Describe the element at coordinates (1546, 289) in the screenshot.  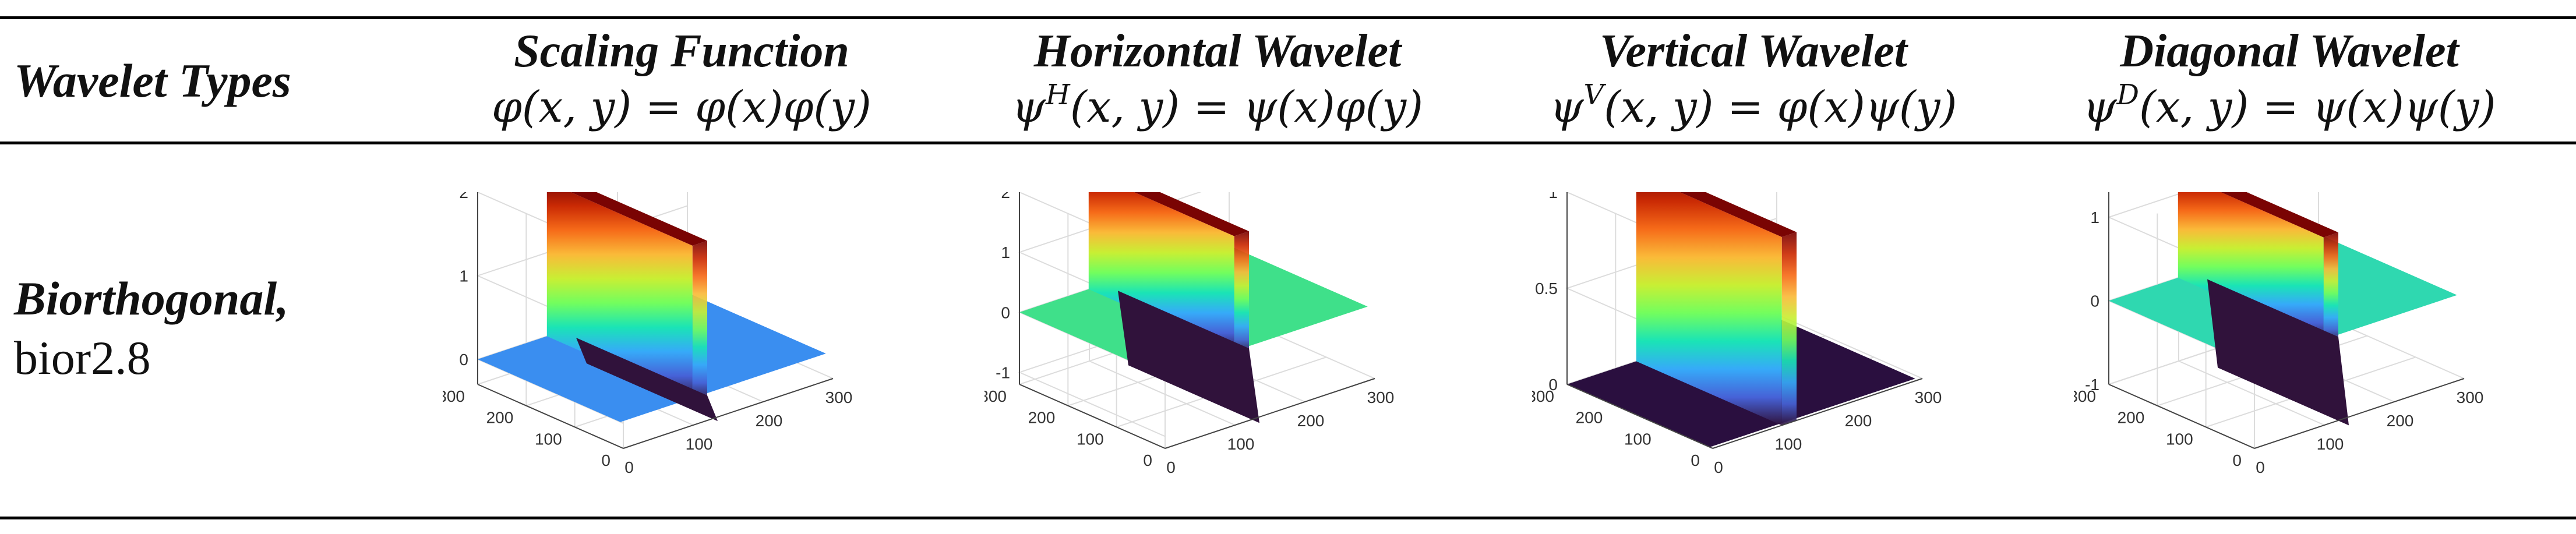
I see `z-tick-label: 0.5` at that location.